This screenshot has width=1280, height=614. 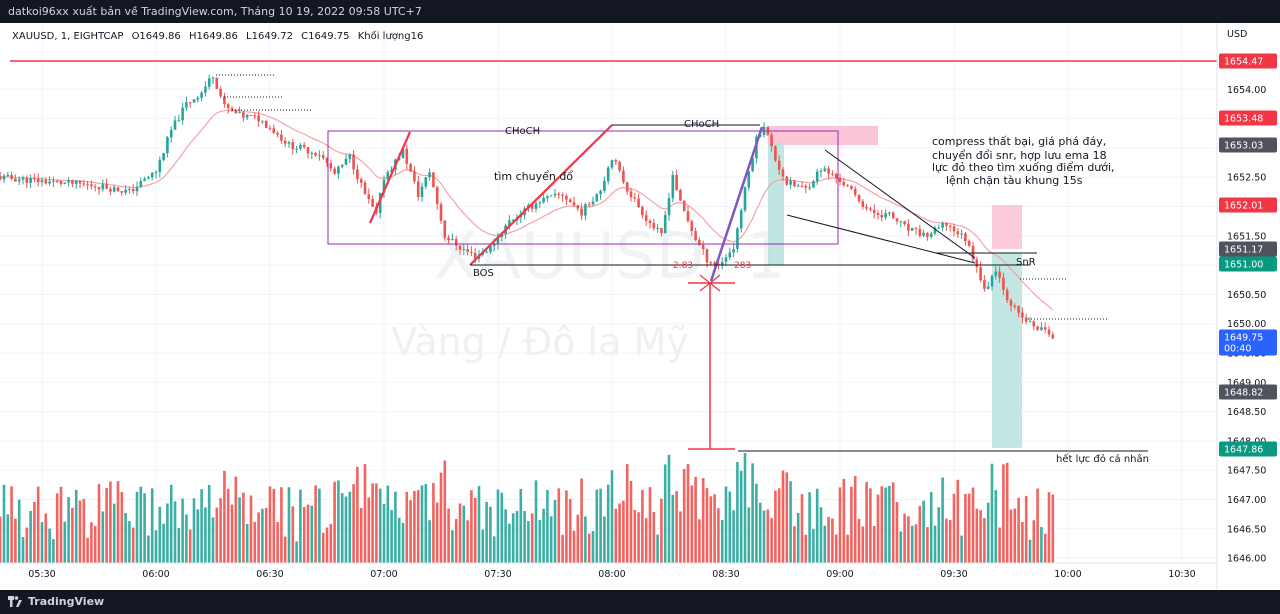 What do you see at coordinates (483, 273) in the screenshot?
I see `bos-label: BOS` at bounding box center [483, 273].